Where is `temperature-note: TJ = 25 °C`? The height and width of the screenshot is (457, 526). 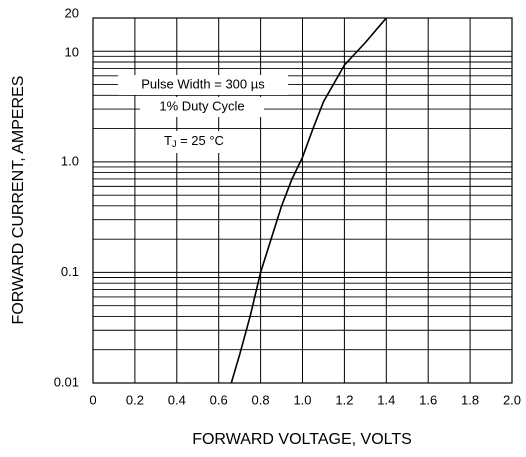 temperature-note: TJ = 25 °C is located at coordinates (194, 141).